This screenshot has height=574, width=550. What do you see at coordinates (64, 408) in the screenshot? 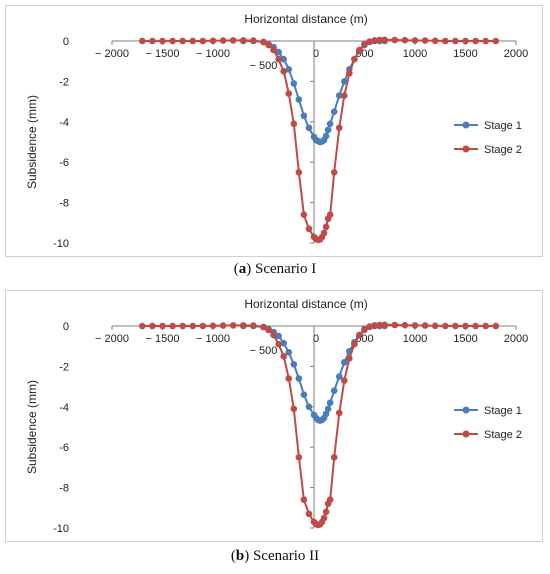
I see `y-tick-label: -4` at bounding box center [64, 408].